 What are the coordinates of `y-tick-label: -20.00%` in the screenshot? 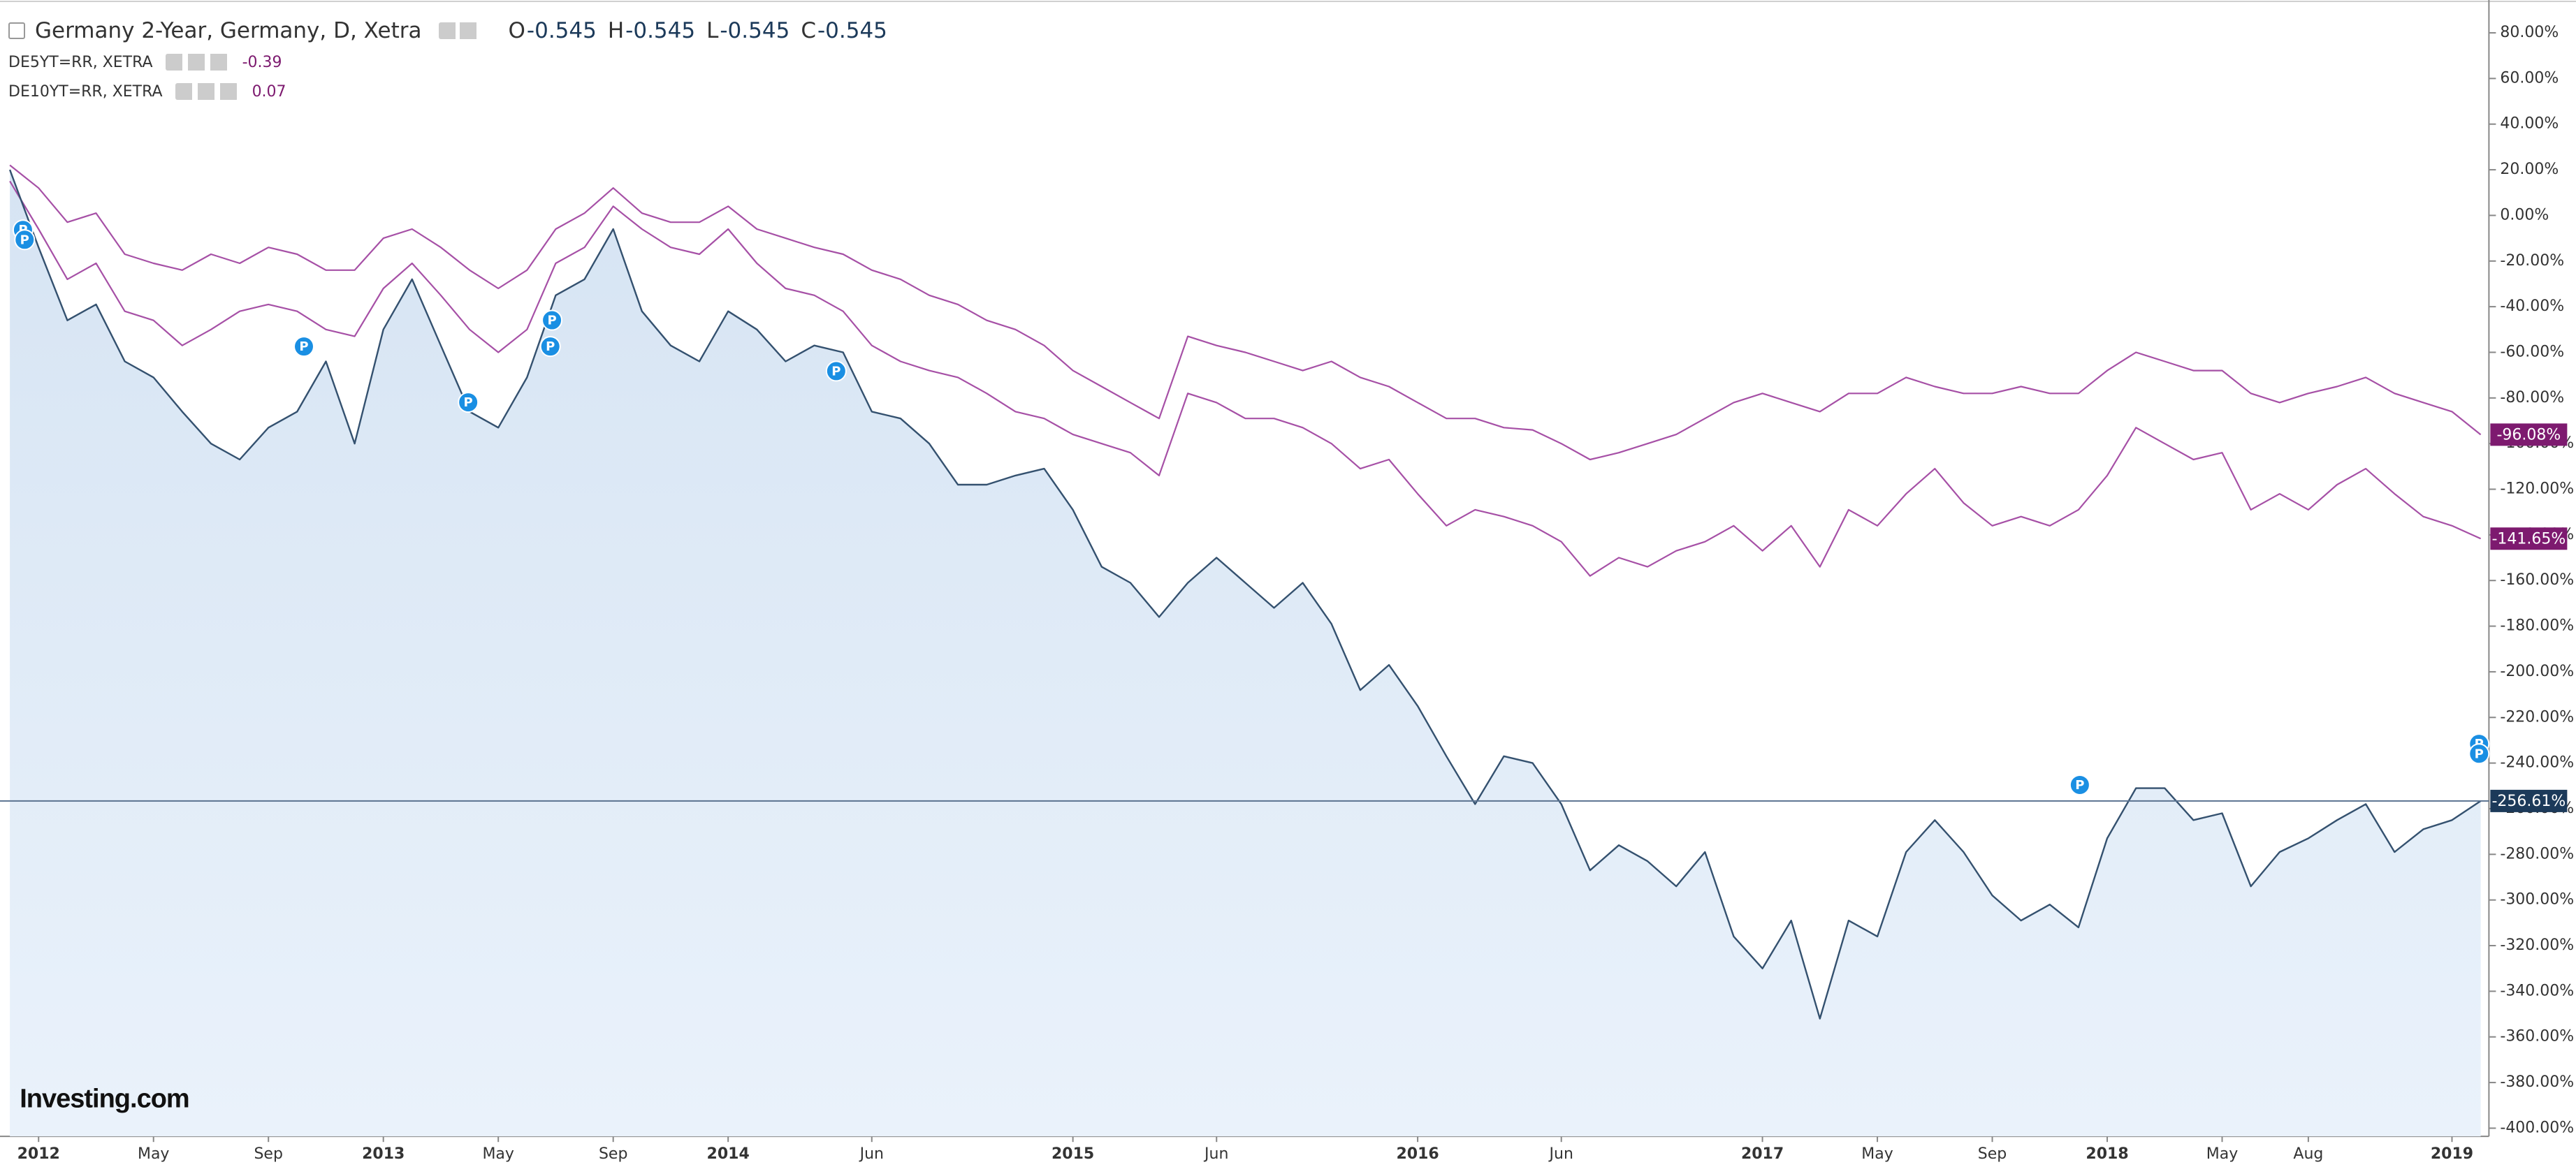 It's located at (2532, 261).